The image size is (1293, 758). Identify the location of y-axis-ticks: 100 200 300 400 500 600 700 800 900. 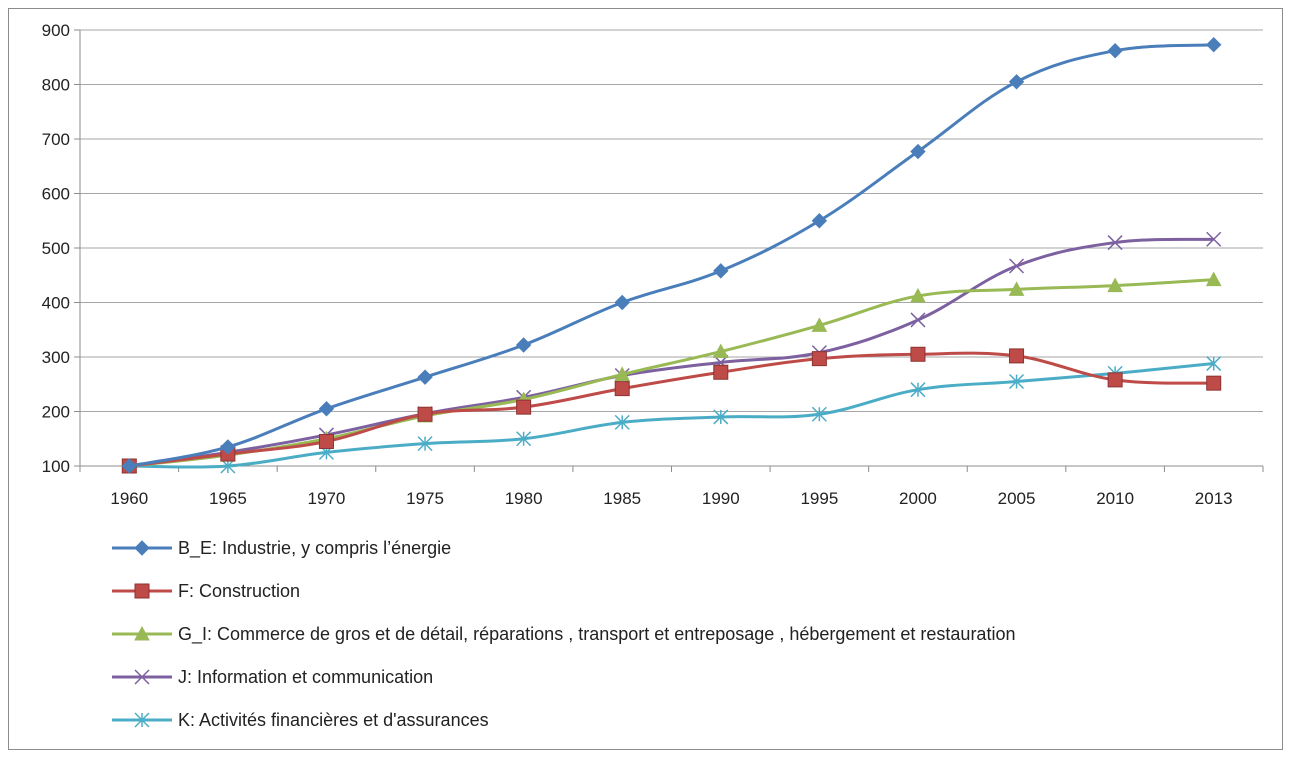
(61, 248).